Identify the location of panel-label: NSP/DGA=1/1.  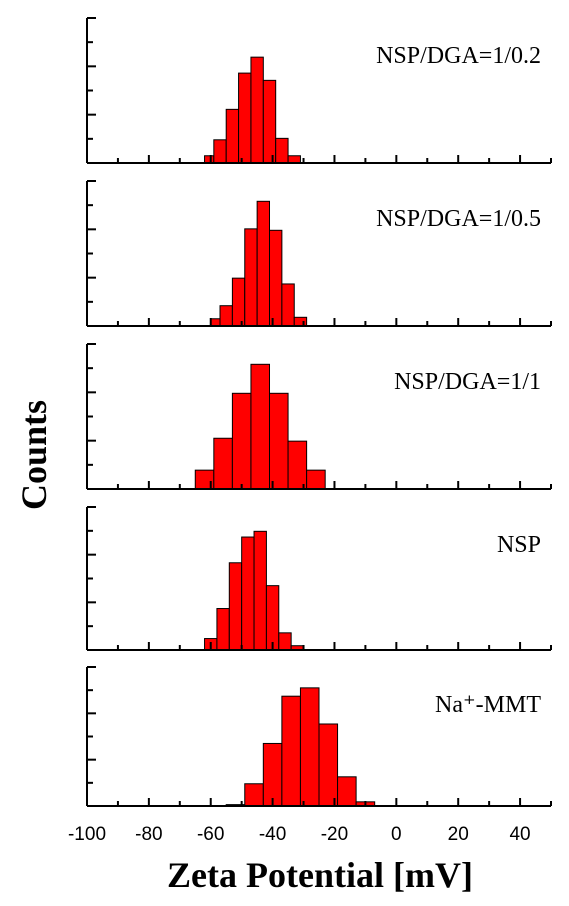
(467, 382).